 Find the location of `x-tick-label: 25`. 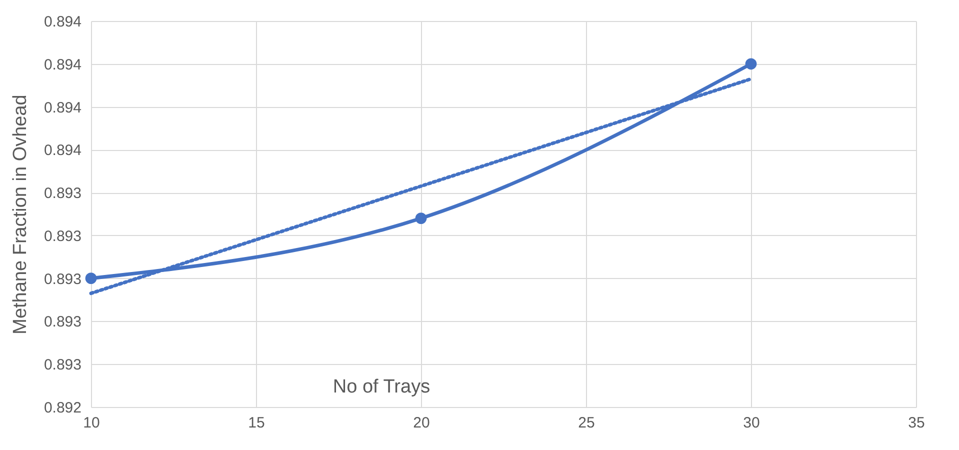

x-tick-label: 25 is located at coordinates (586, 423).